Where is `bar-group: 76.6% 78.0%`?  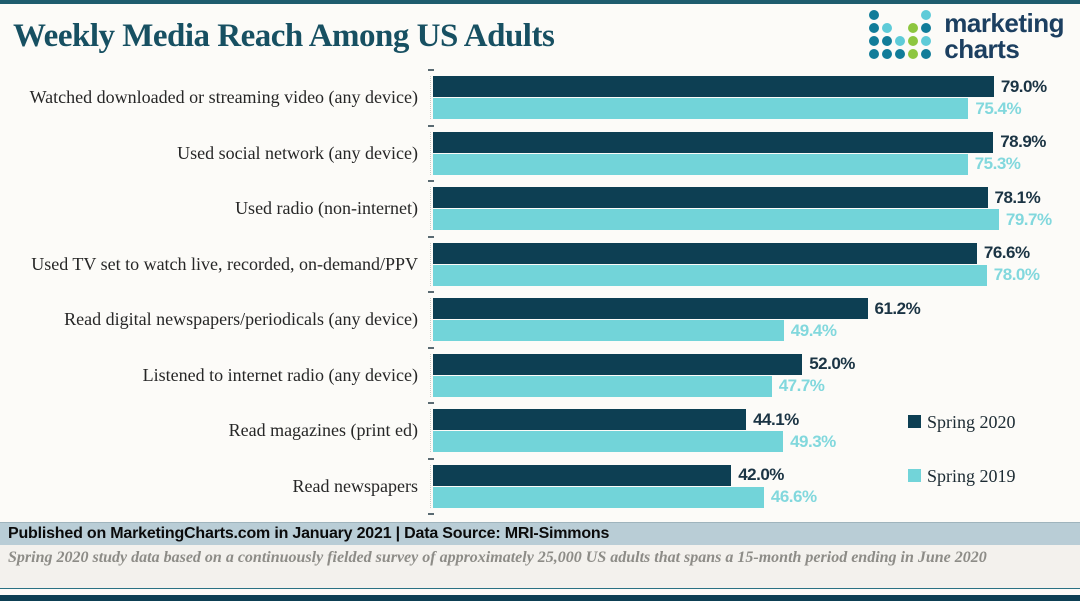 bar-group: 76.6% 78.0% is located at coordinates (750, 264).